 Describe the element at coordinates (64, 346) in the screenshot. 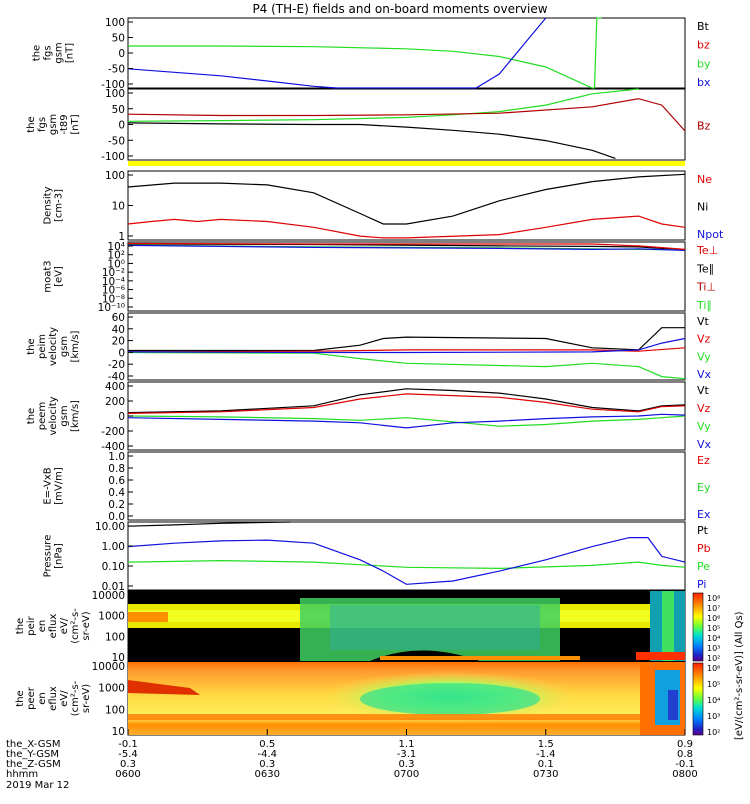

I see `axis-label-peim: gsm` at that location.